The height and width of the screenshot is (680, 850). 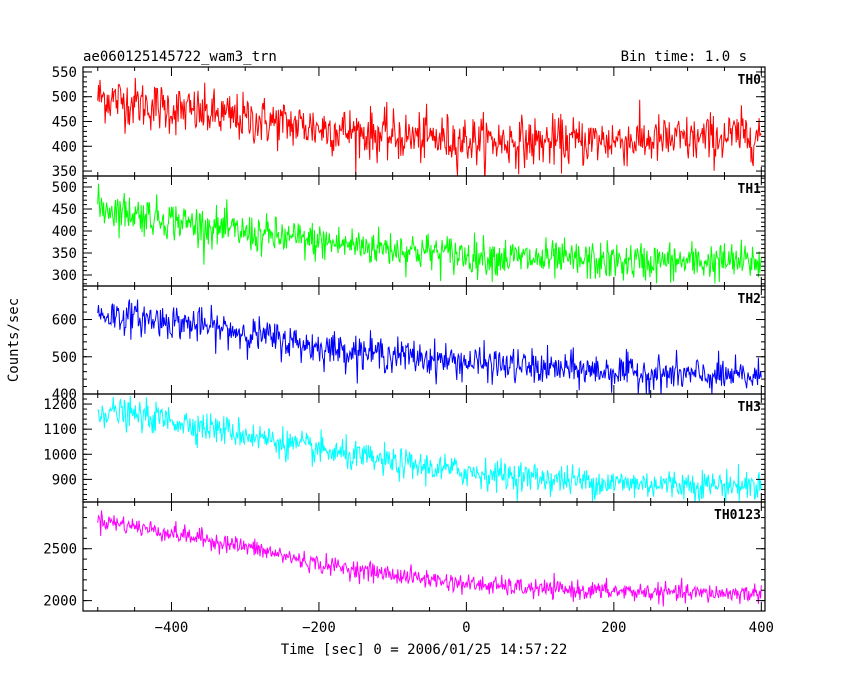 I want to click on panel-th2: 400 500 600 TH2, so click(x=409, y=344).